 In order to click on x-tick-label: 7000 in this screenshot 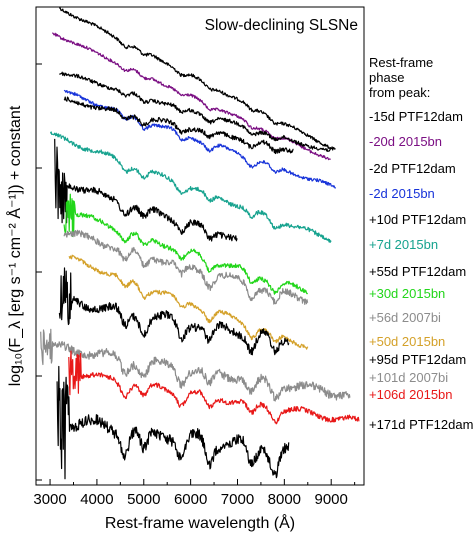, I will do `click(237, 499)`.